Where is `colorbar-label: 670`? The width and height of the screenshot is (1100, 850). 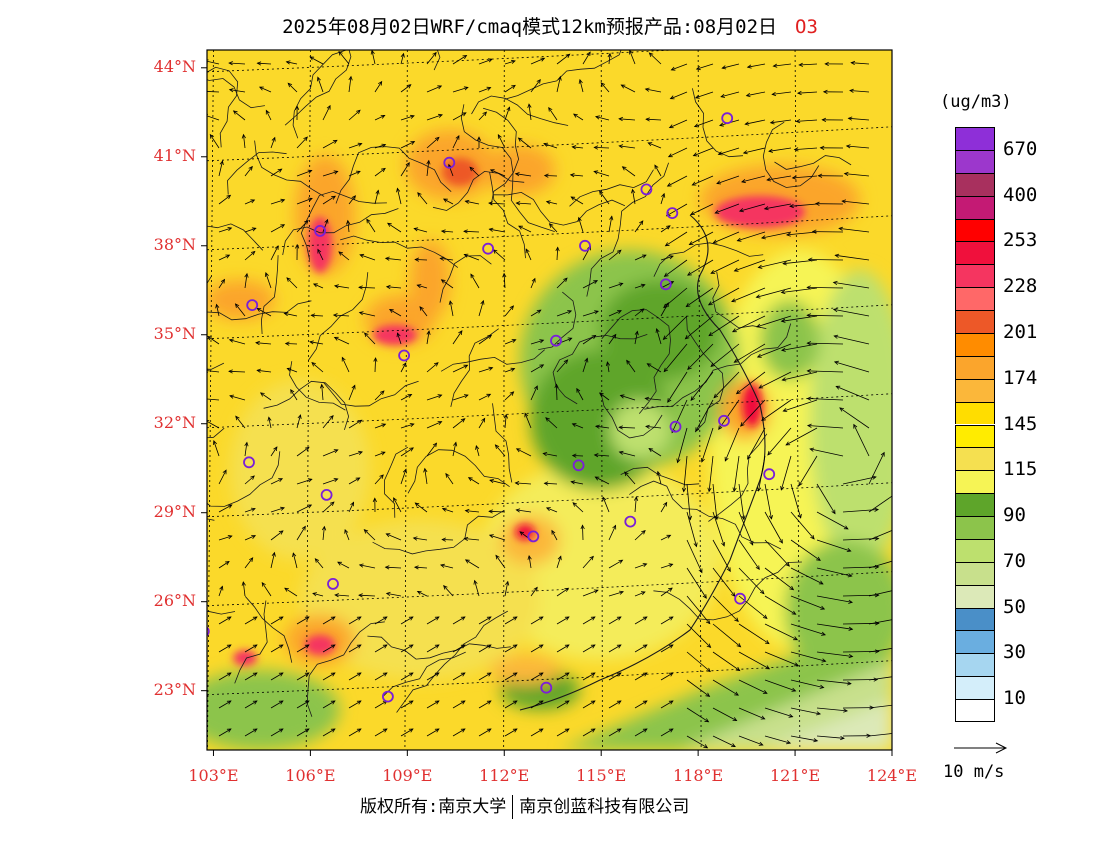 colorbar-label: 670 is located at coordinates (1020, 148).